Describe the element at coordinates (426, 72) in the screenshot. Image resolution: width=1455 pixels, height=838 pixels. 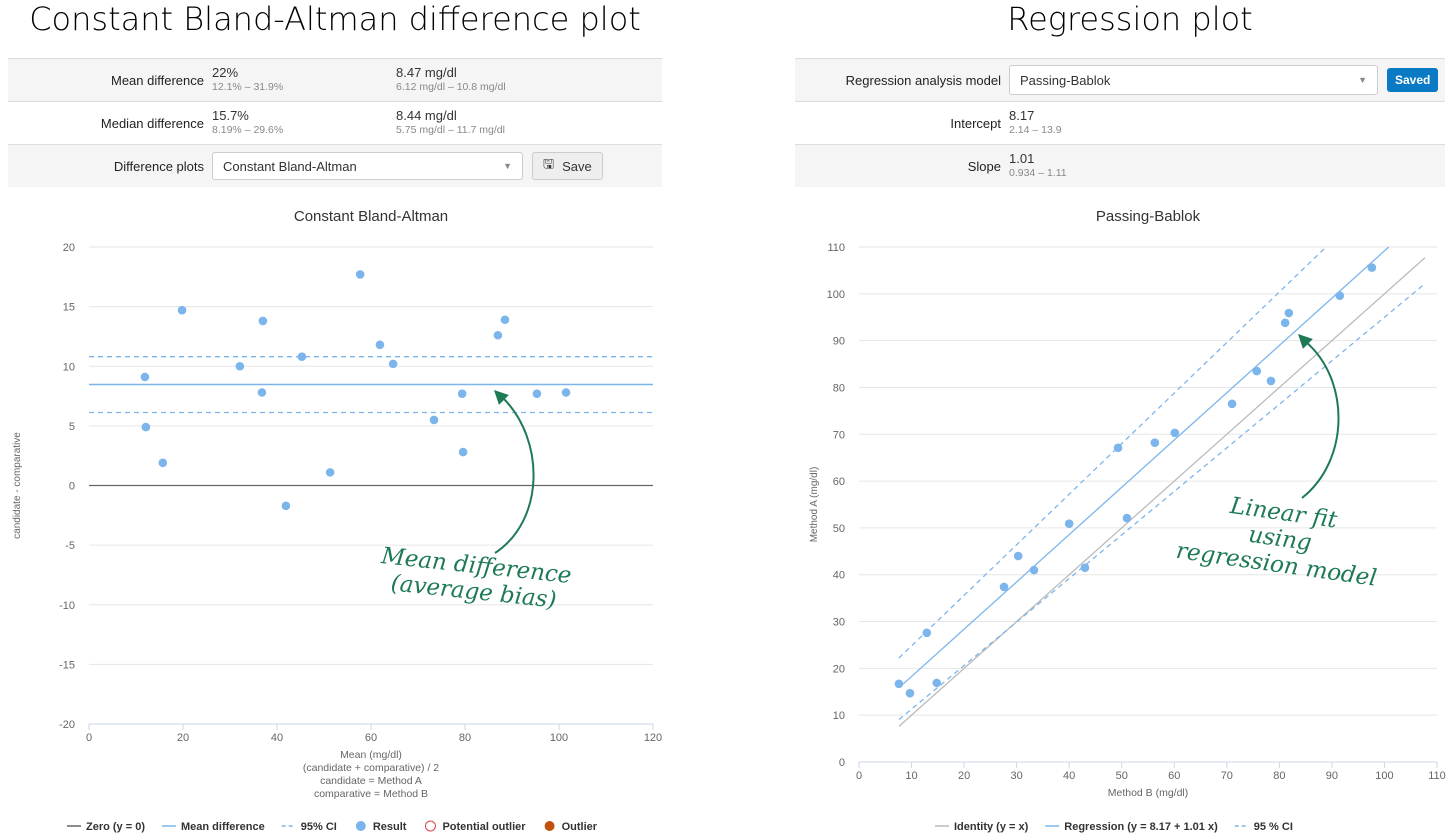
I see `mean-diff-abs: 8.47 mg/dl` at that location.